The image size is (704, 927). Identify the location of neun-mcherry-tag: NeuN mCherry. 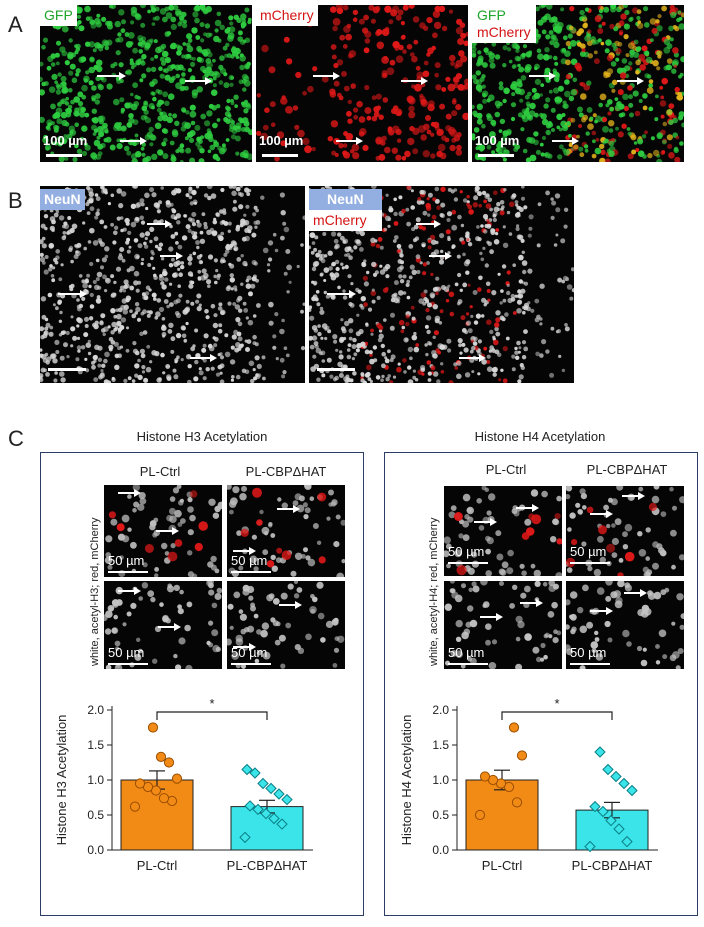
(345, 210).